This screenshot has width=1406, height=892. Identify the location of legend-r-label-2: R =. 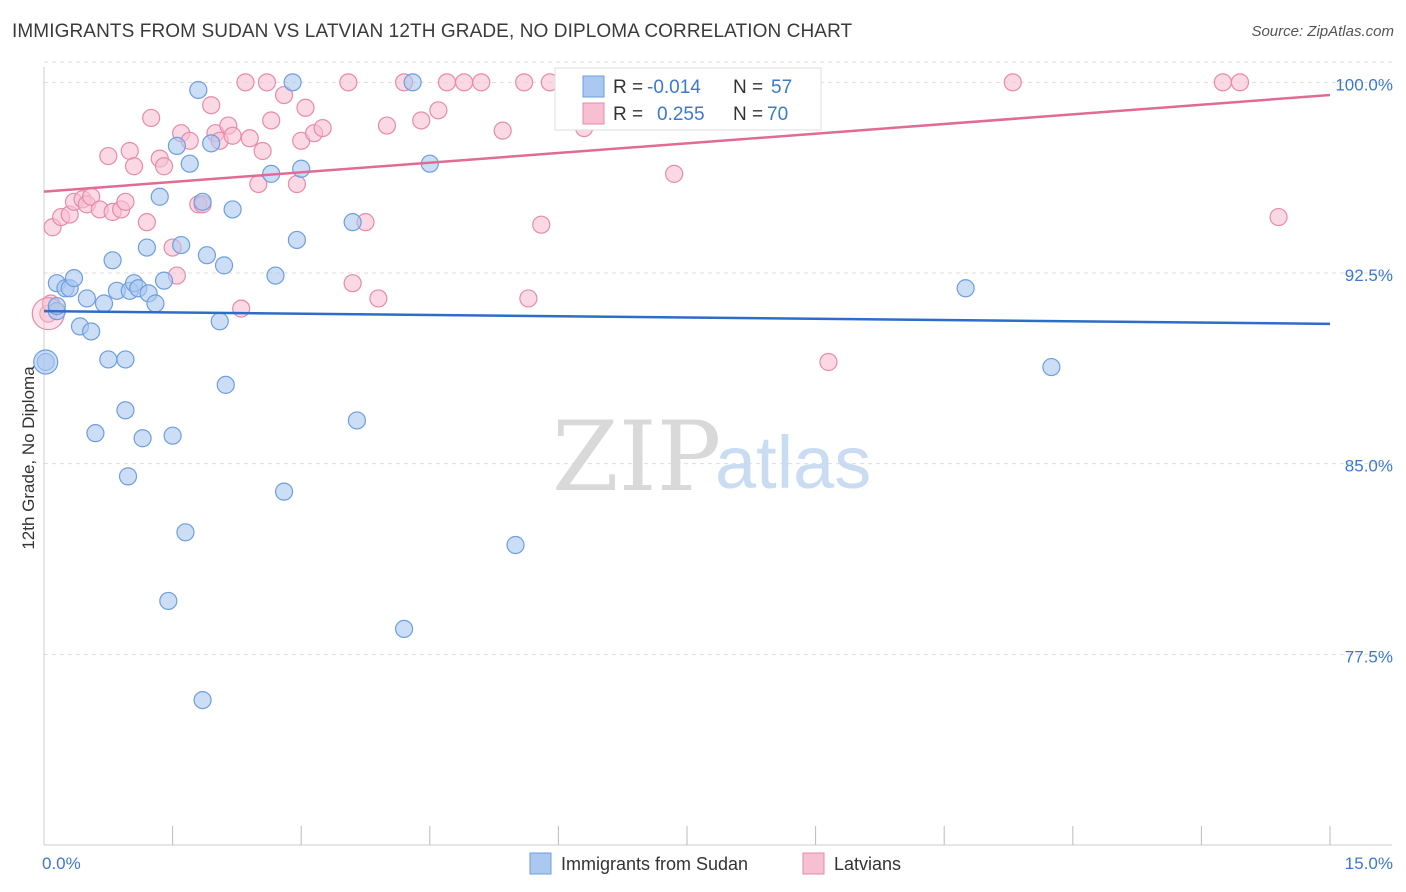
(628, 114).